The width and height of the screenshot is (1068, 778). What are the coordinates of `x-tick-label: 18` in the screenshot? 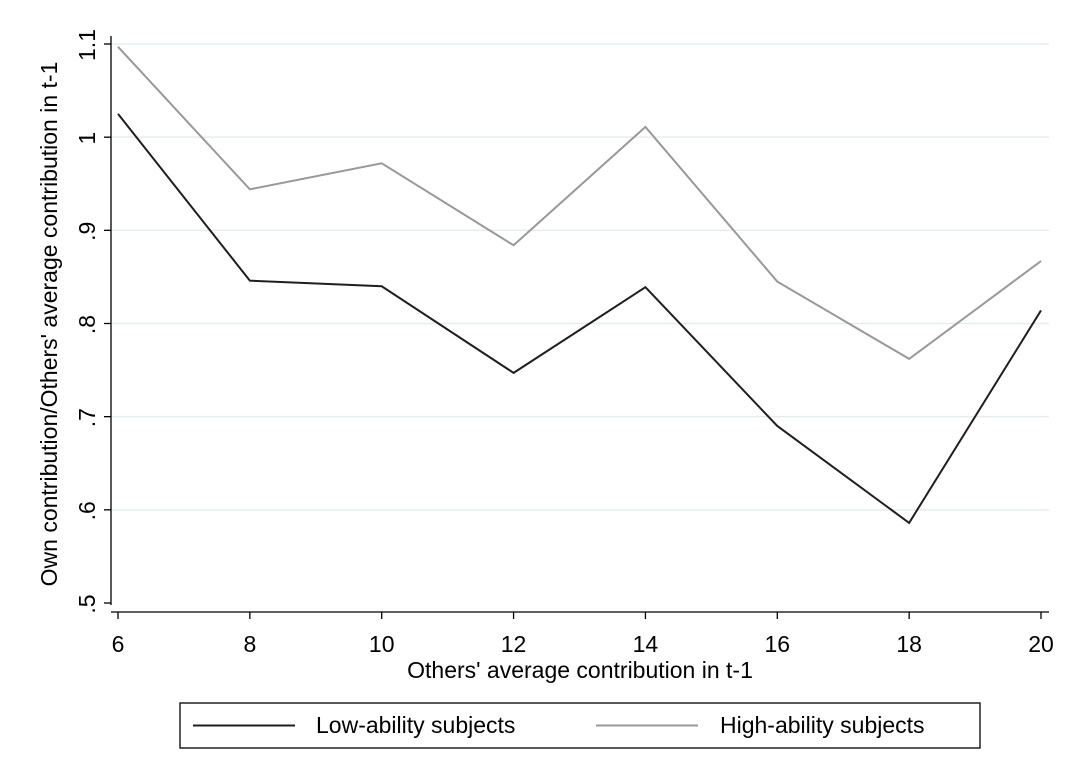 It's located at (909, 644).